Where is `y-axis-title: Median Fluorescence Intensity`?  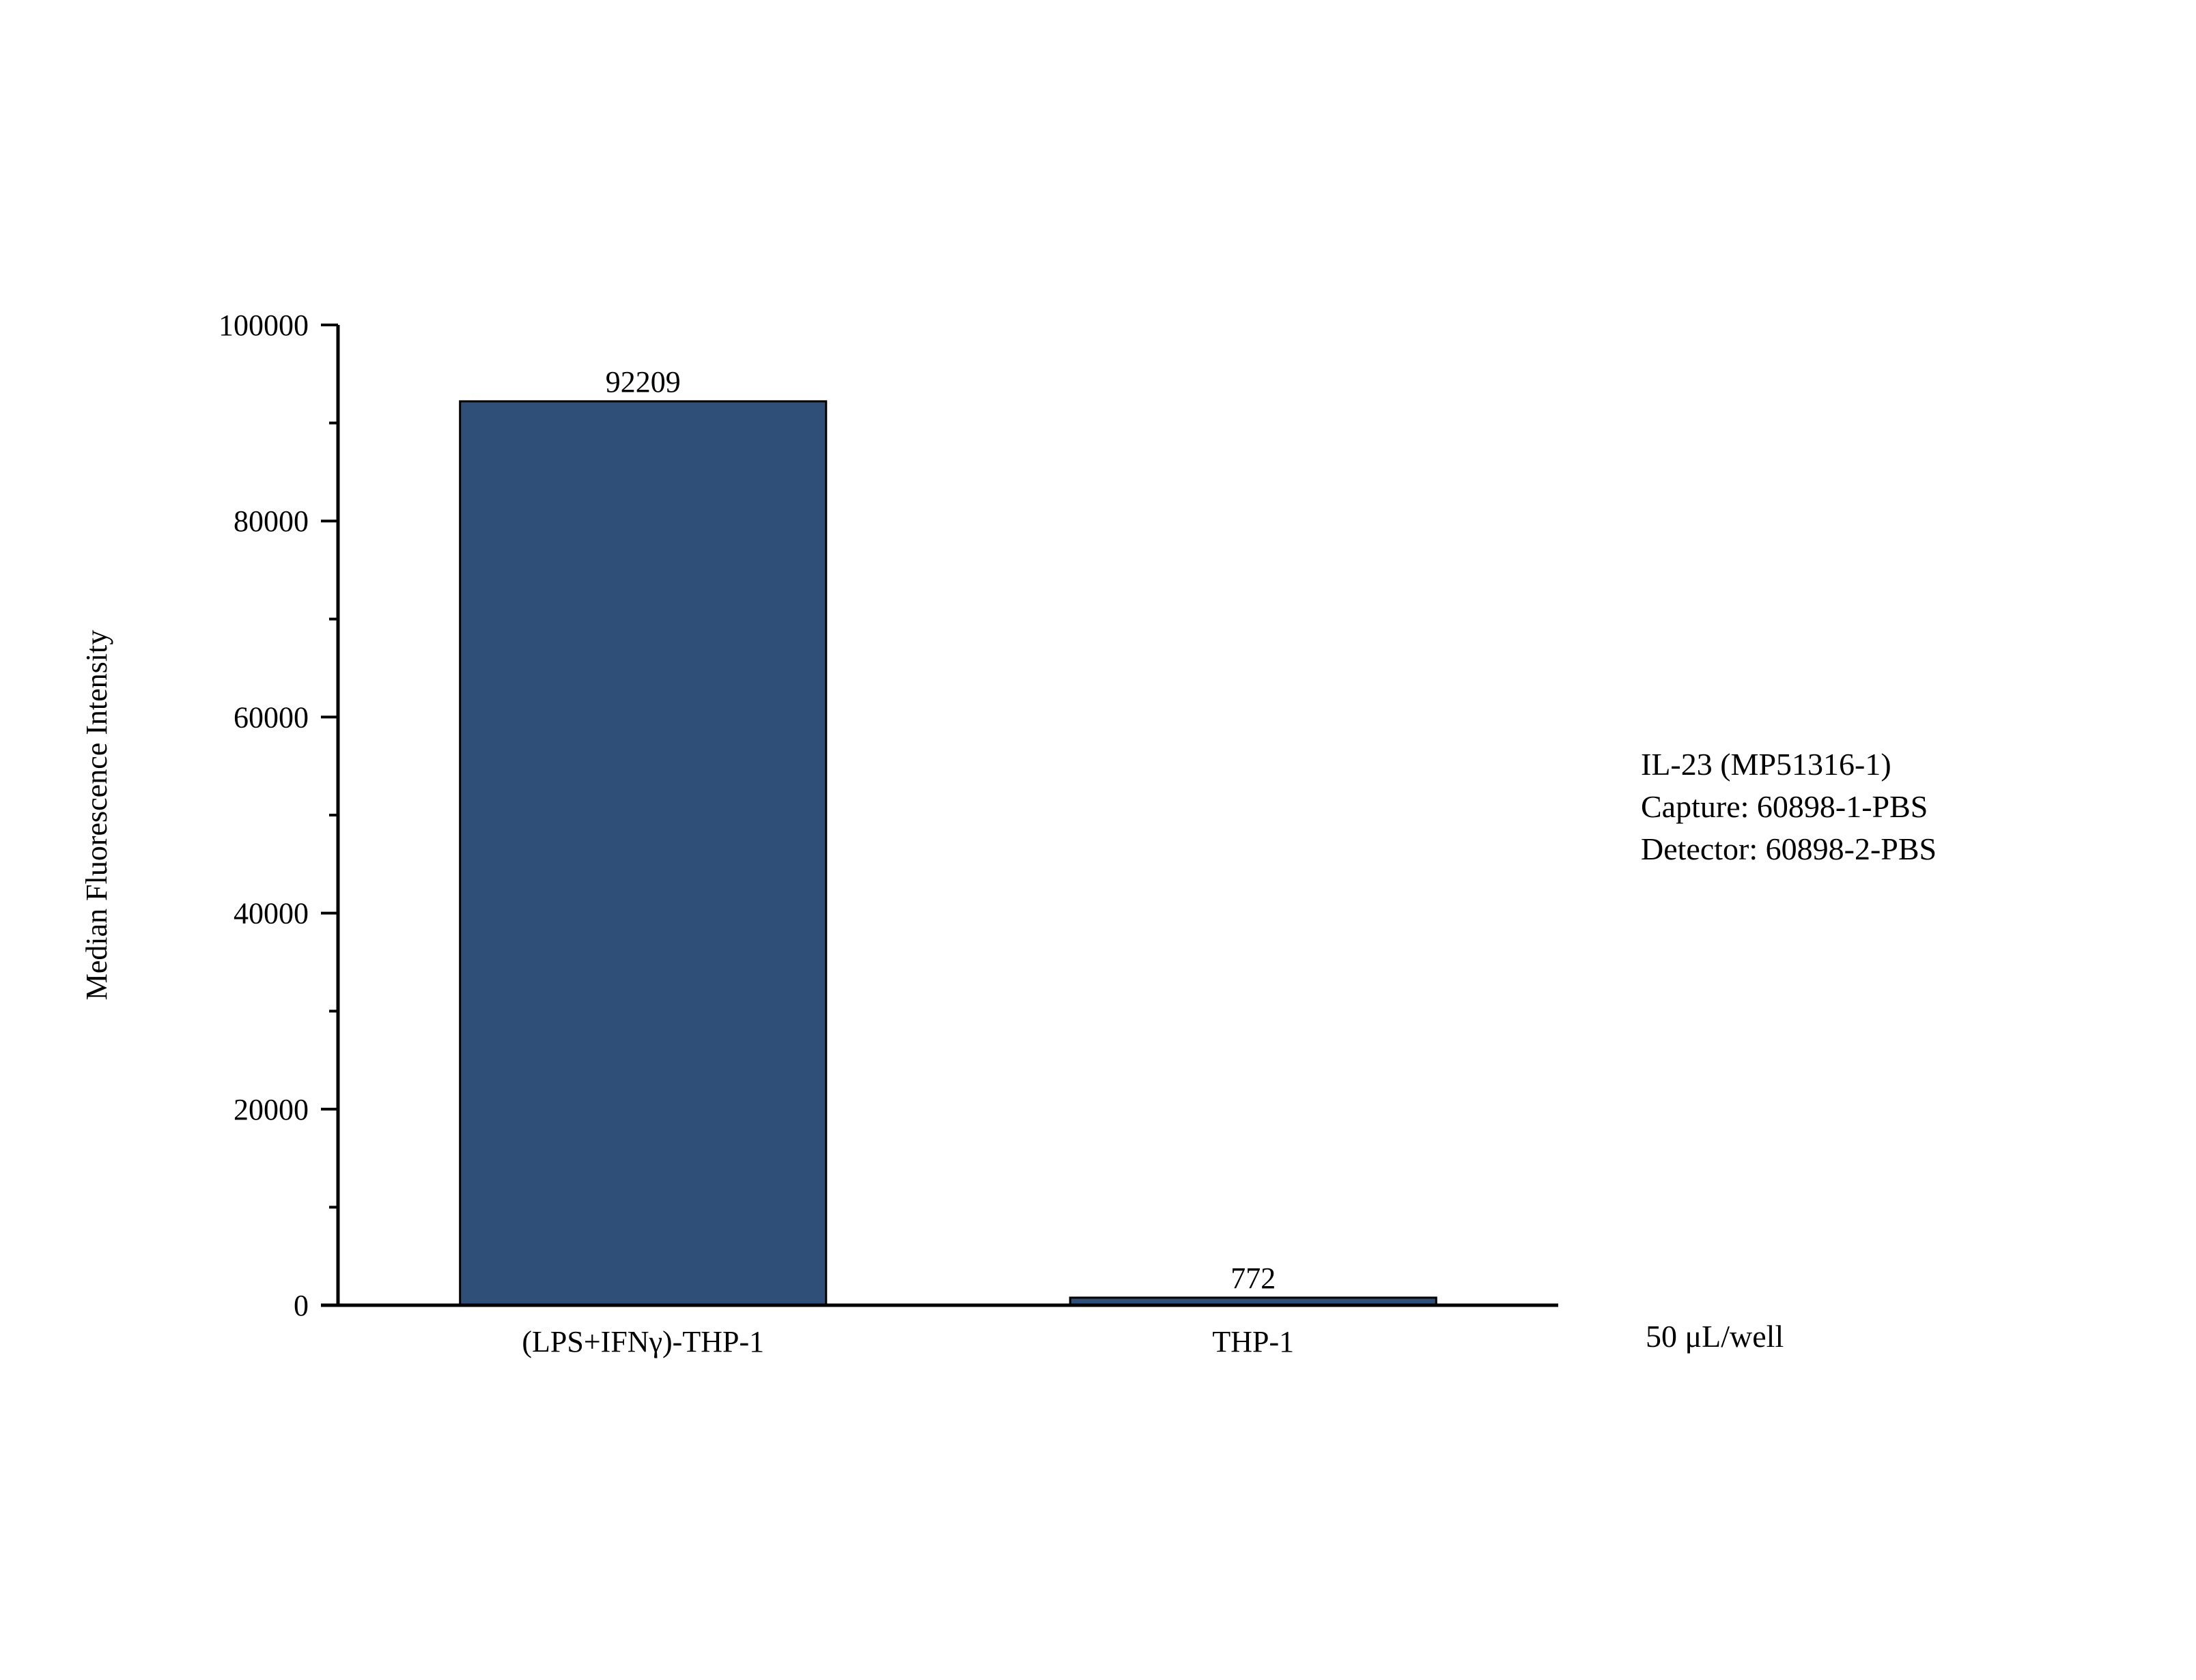 y-axis-title: Median Fluorescence Intensity is located at coordinates (96, 815).